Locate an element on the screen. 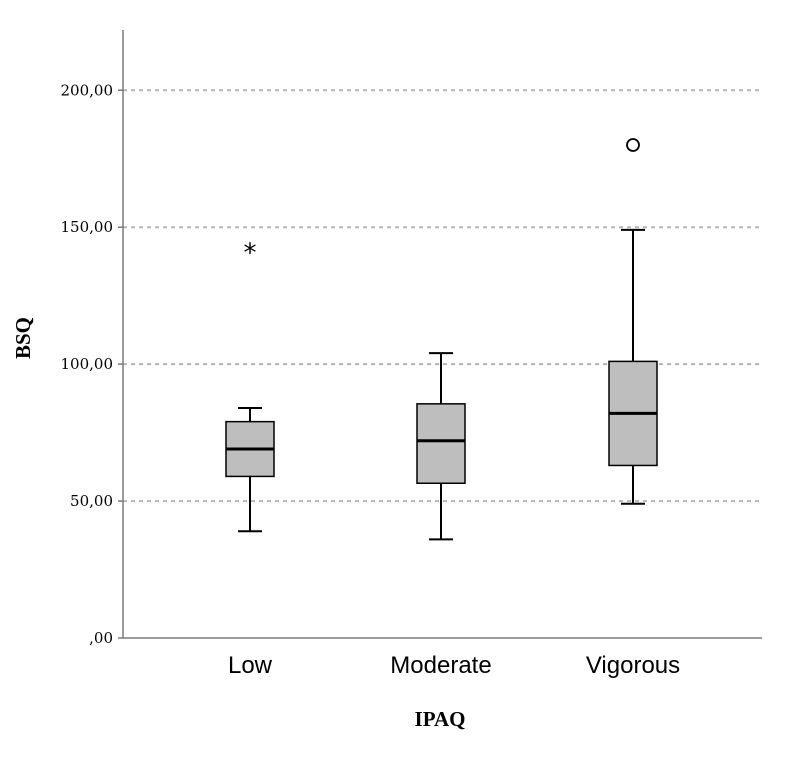  box-moderate is located at coordinates (441, 446).